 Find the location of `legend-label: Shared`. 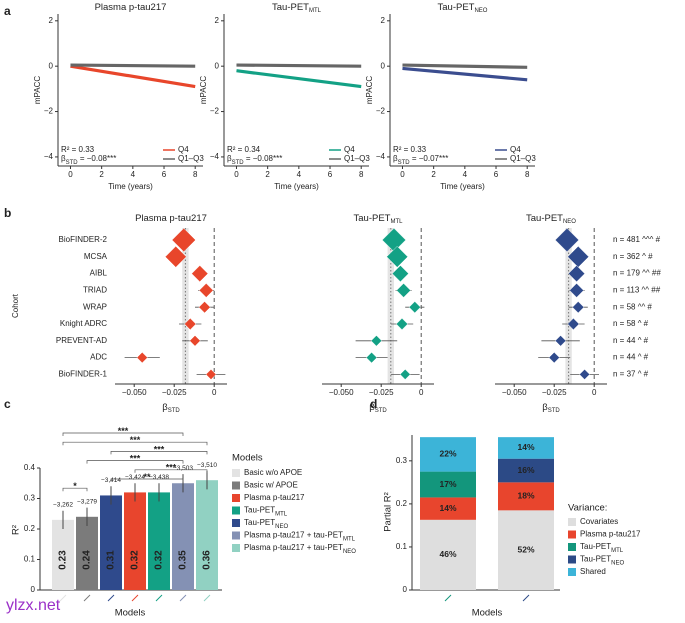

legend-label: Shared is located at coordinates (593, 571).